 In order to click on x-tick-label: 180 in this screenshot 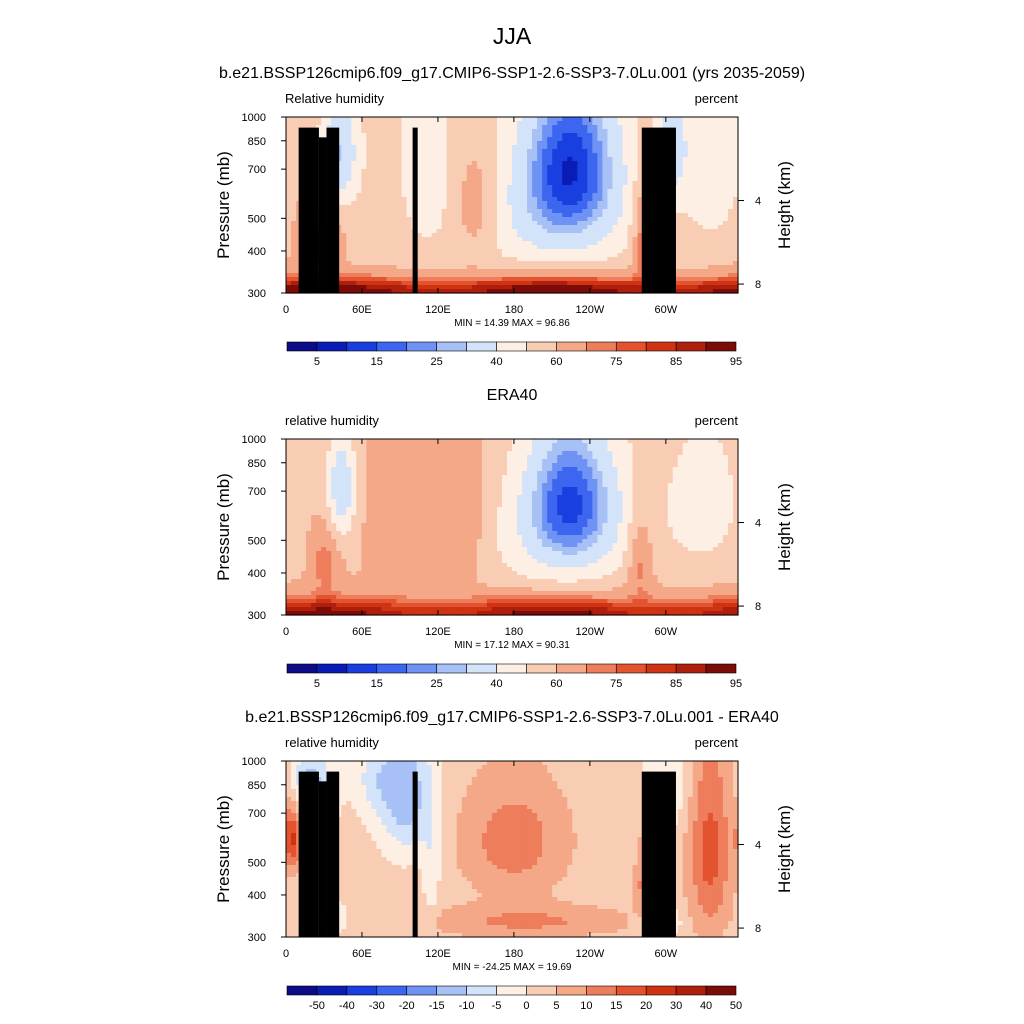, I will do `click(514, 310)`.